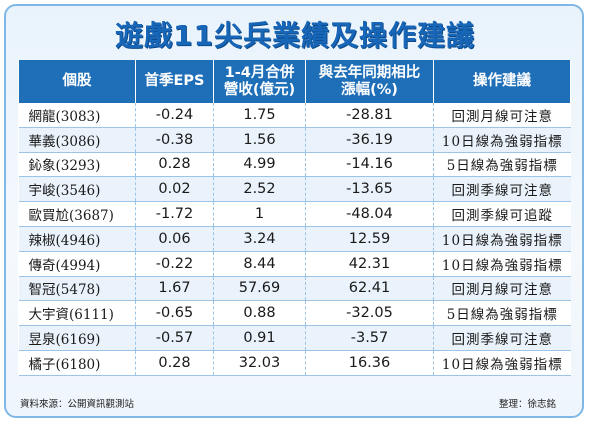 The image size is (590, 424). Describe the element at coordinates (77, 140) in the screenshot. I see `cell-stock: 華義(3086)` at that location.